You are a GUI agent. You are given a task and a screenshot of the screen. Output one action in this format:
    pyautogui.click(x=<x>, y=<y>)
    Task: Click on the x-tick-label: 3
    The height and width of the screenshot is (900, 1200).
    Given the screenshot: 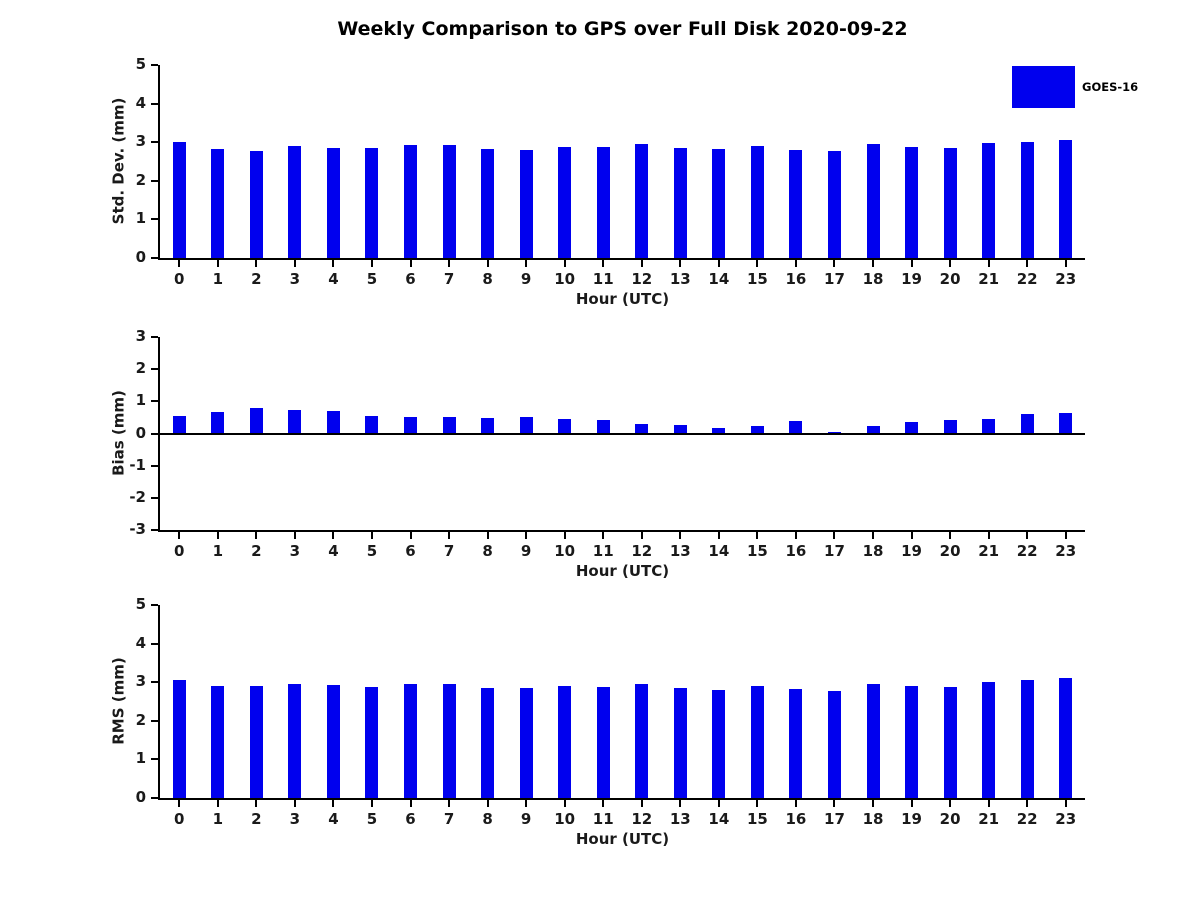 What is the action you would take?
    pyautogui.click(x=295, y=279)
    